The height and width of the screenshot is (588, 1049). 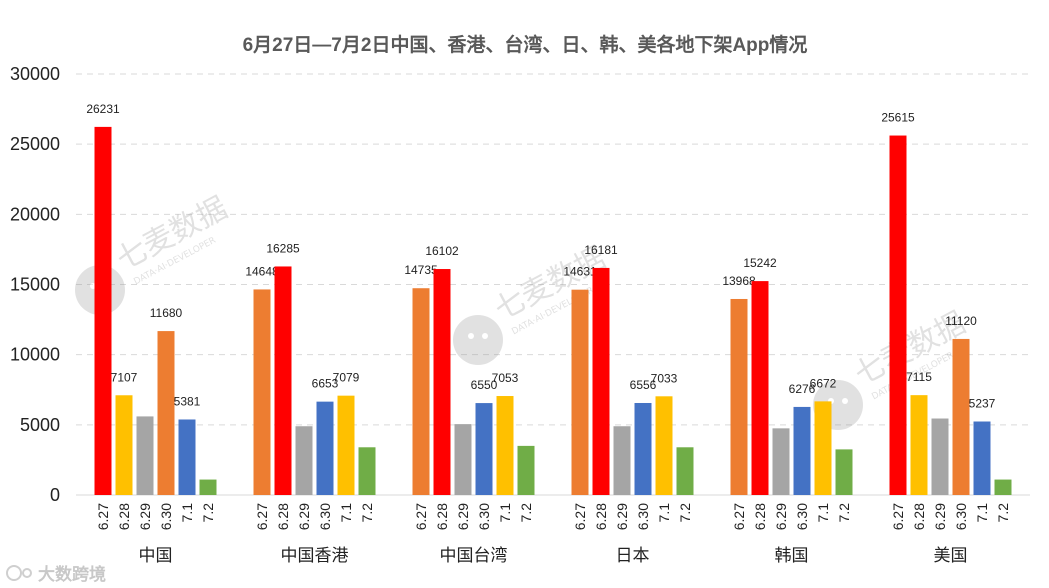 What do you see at coordinates (35, 214) in the screenshot?
I see `y-tick-label: 20000` at bounding box center [35, 214].